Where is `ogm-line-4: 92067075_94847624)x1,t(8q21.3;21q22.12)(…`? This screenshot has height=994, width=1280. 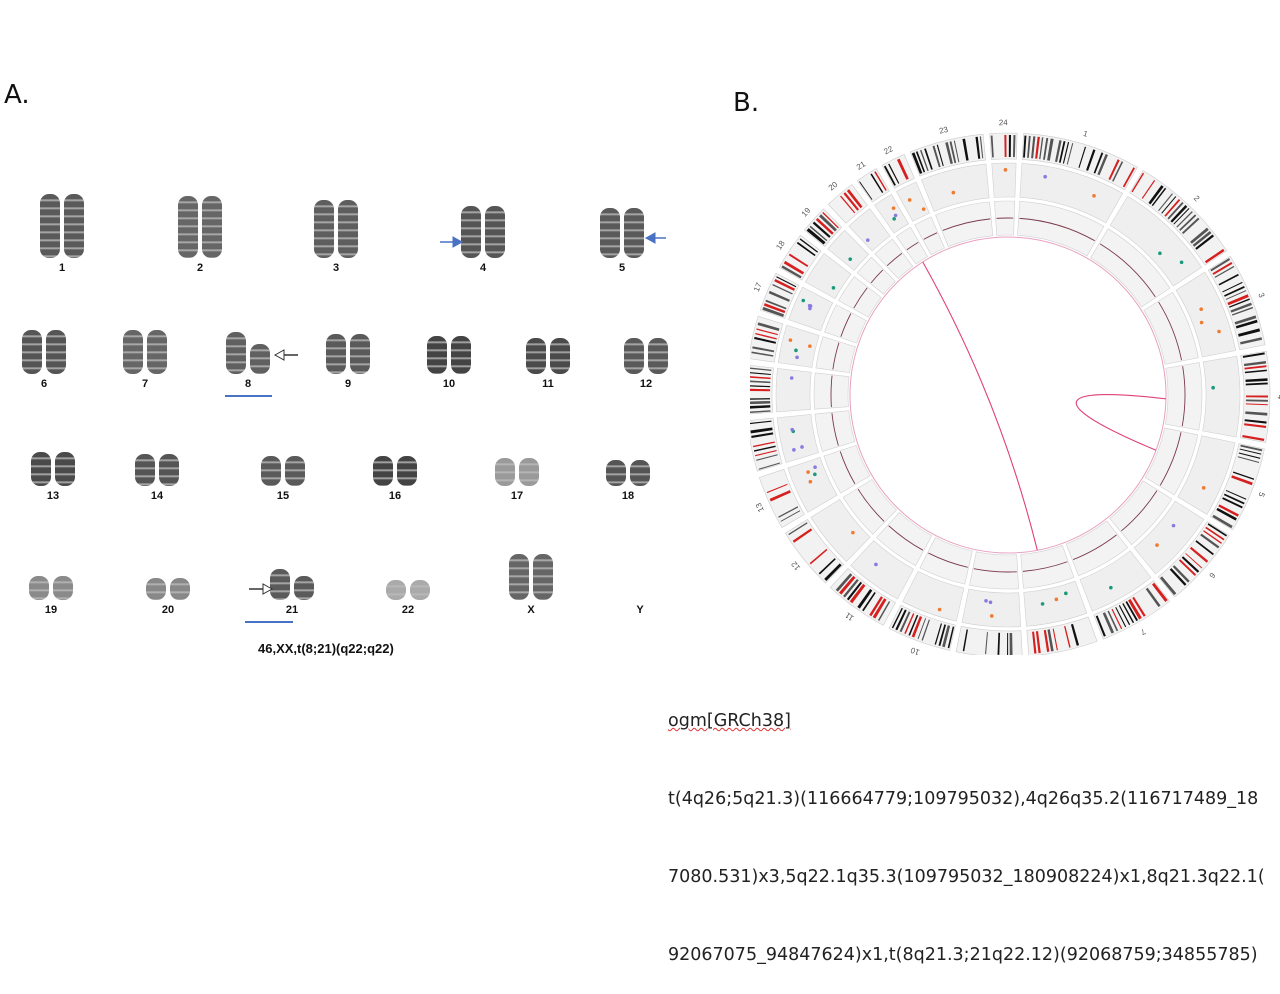 ogm-line-4: 92067075_94847624)x1,t(8q21.3;21q22.12)(… is located at coordinates (968, 955).